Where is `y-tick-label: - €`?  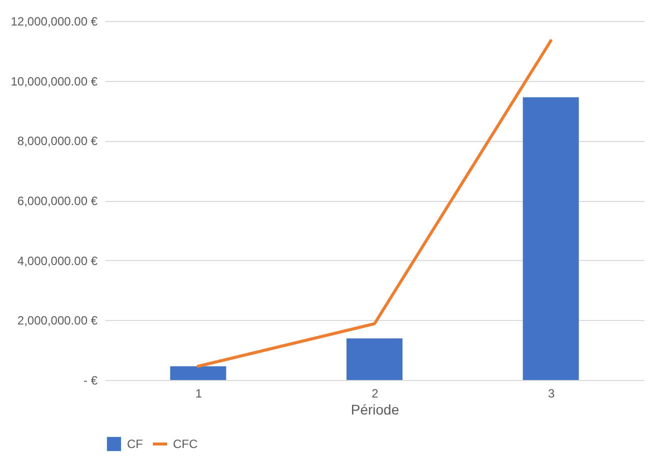
y-tick-label: - € is located at coordinates (90, 381).